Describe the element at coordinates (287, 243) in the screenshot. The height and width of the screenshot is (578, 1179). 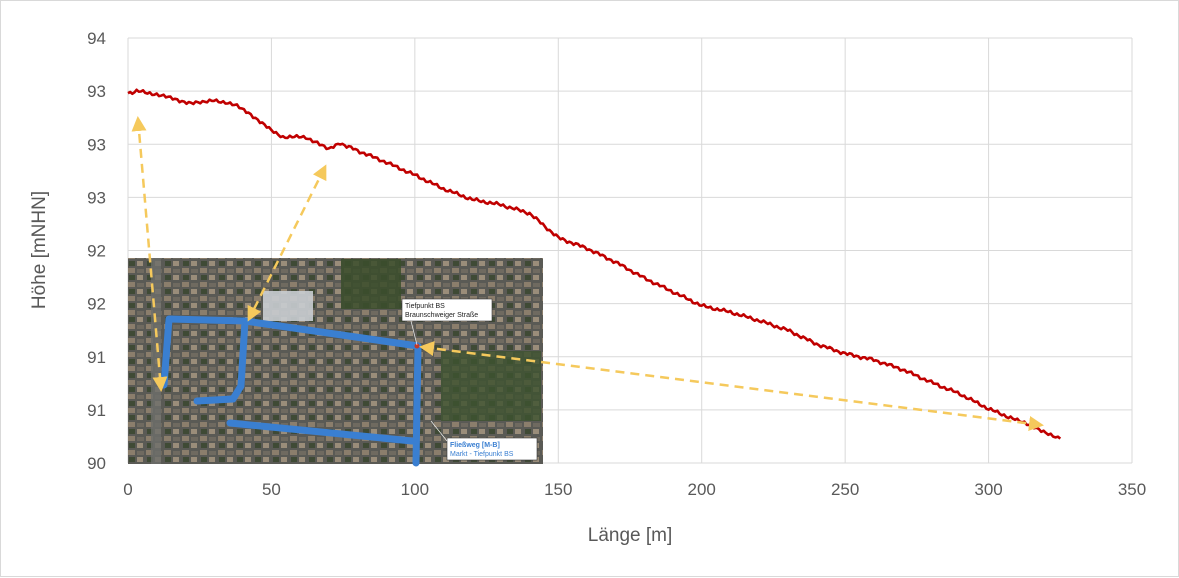
I see `arrow-mid` at that location.